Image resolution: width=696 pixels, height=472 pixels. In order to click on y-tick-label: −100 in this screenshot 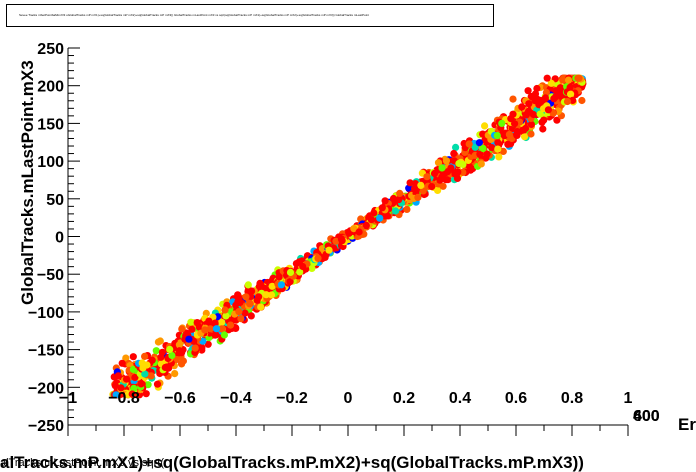, I will do `click(46, 313)`.